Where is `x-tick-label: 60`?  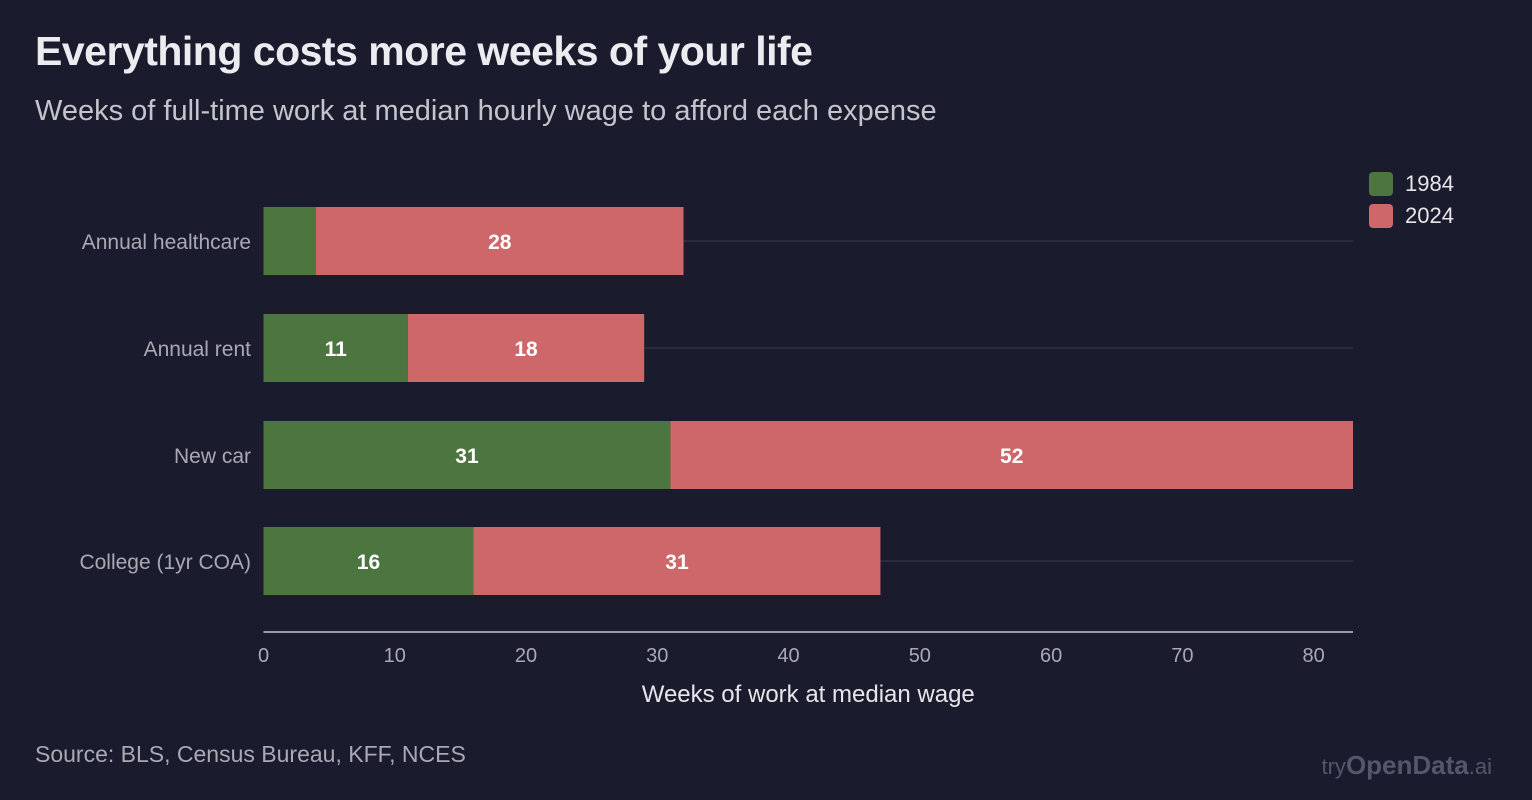 x-tick-label: 60 is located at coordinates (1051, 656).